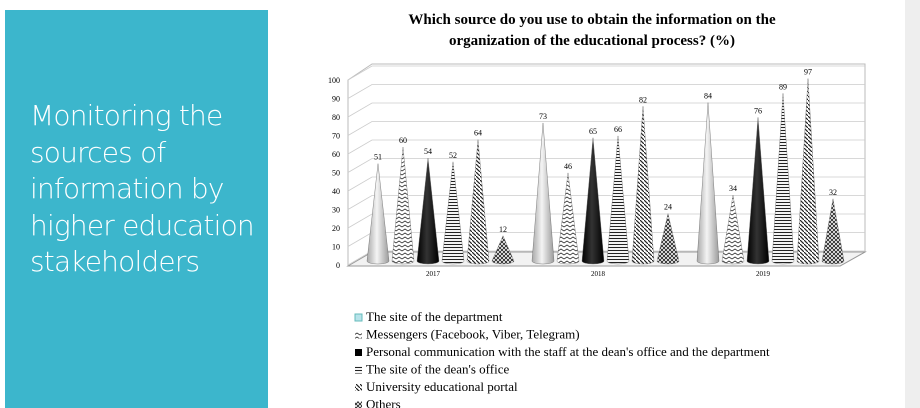 The width and height of the screenshot is (920, 408). What do you see at coordinates (668, 207) in the screenshot?
I see `data-label: 24` at bounding box center [668, 207].